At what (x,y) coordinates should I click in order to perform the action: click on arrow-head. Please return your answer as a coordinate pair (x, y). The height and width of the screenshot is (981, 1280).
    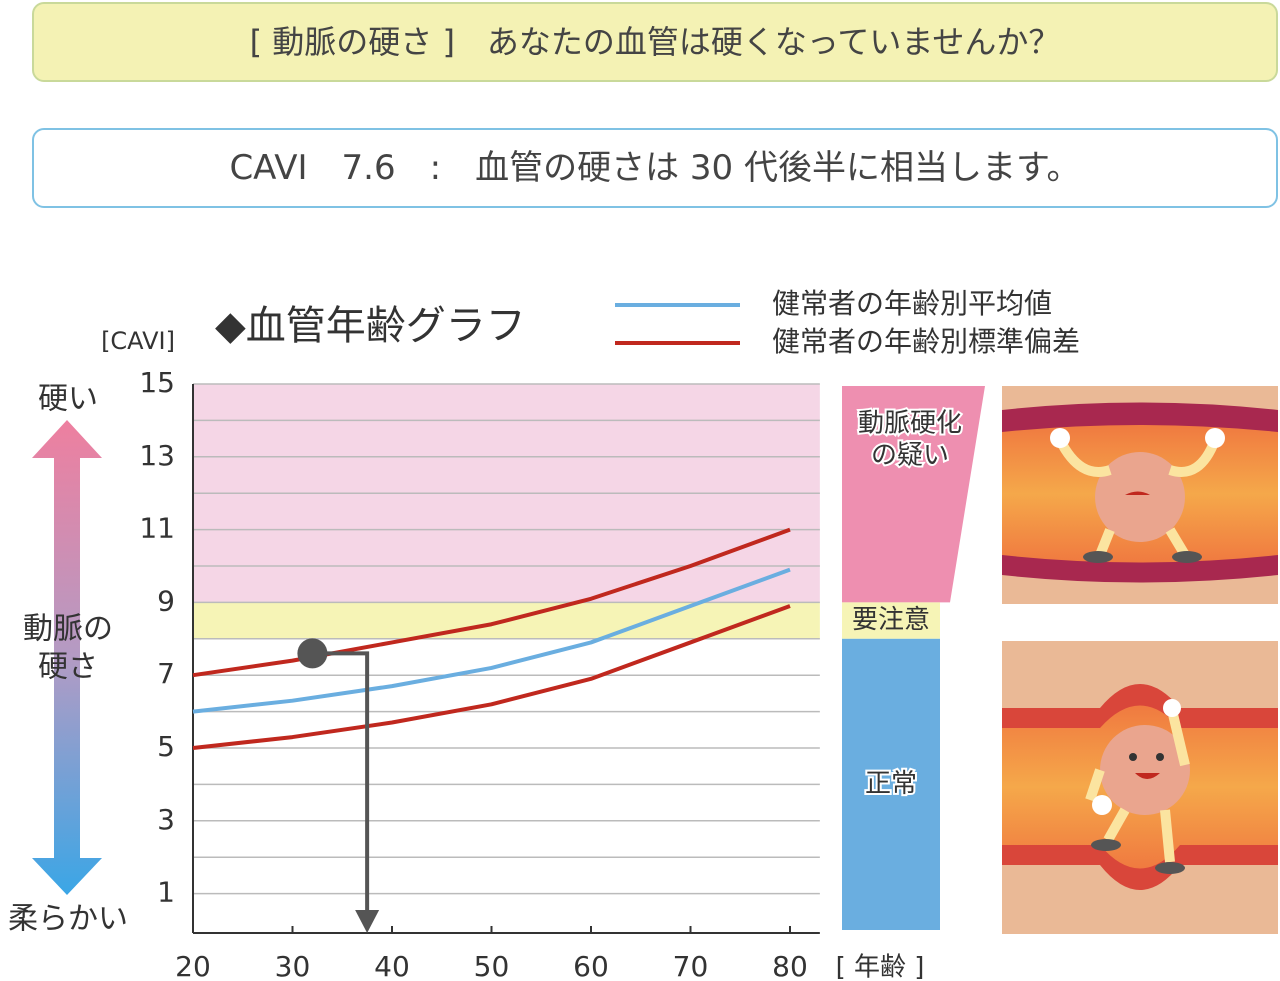
    Looking at the image, I should click on (367, 921).